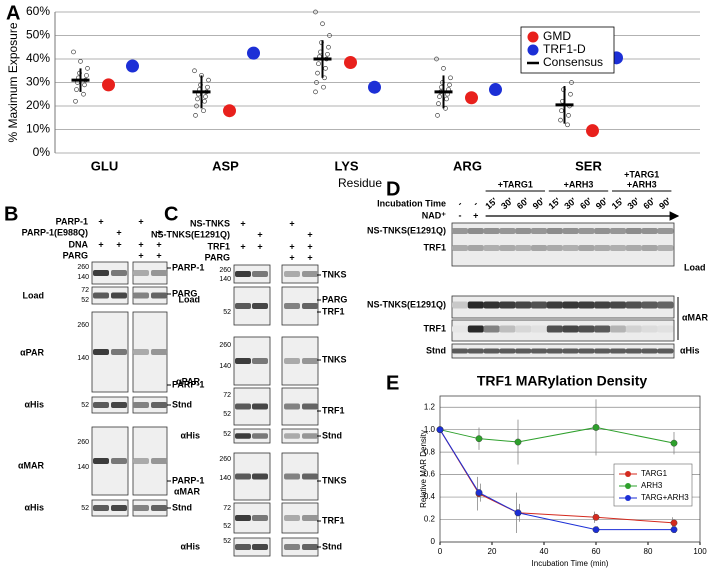 This screenshot has height=572, width=713. I want to click on y-tick-label: 10%, so click(38, 129).